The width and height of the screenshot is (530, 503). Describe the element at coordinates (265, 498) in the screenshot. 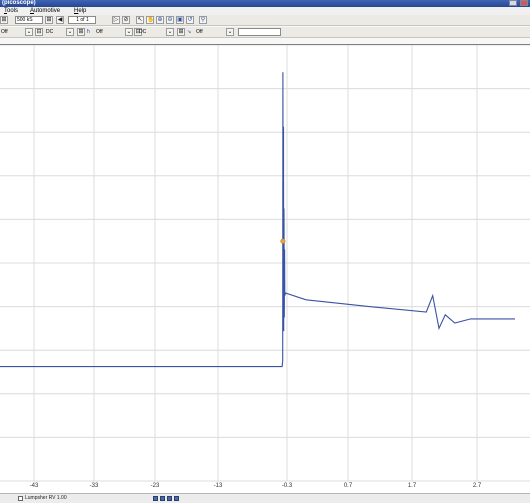

I see `status-bar: Lumpsher RV 1.00` at that location.